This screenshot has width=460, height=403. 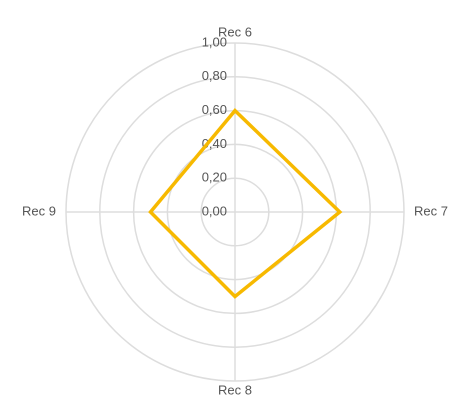 What do you see at coordinates (235, 389) in the screenshot?
I see `category-label: Rec 8` at bounding box center [235, 389].